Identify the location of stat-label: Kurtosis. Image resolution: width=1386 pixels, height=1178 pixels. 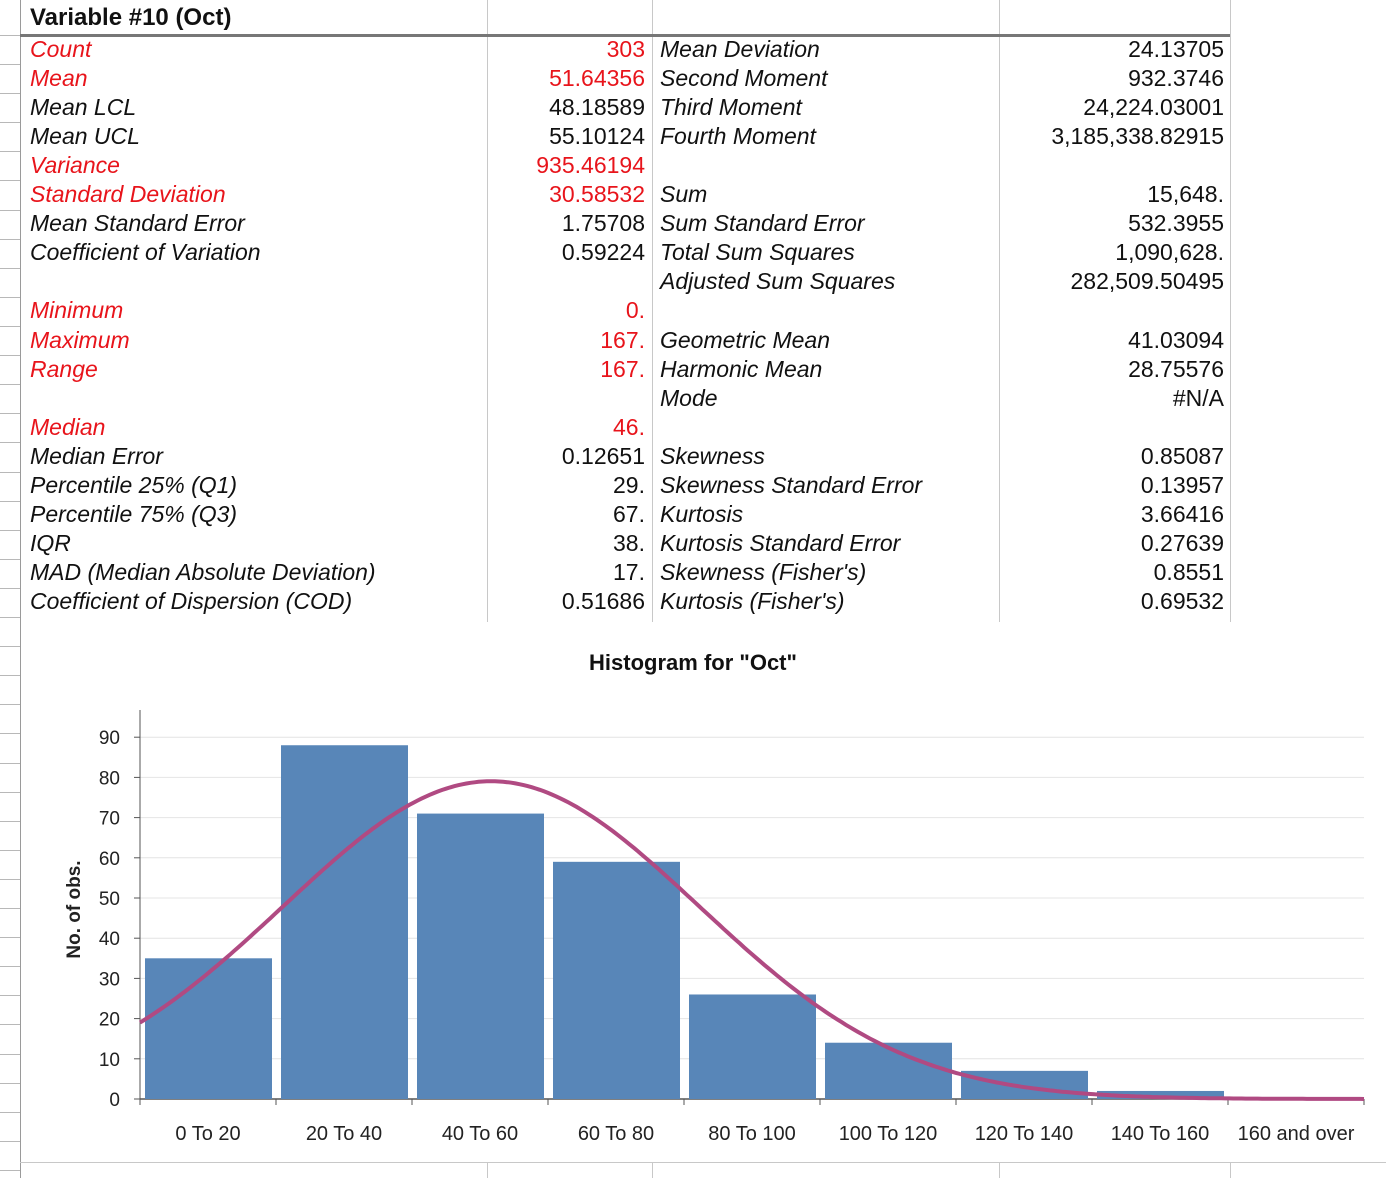
(702, 514).